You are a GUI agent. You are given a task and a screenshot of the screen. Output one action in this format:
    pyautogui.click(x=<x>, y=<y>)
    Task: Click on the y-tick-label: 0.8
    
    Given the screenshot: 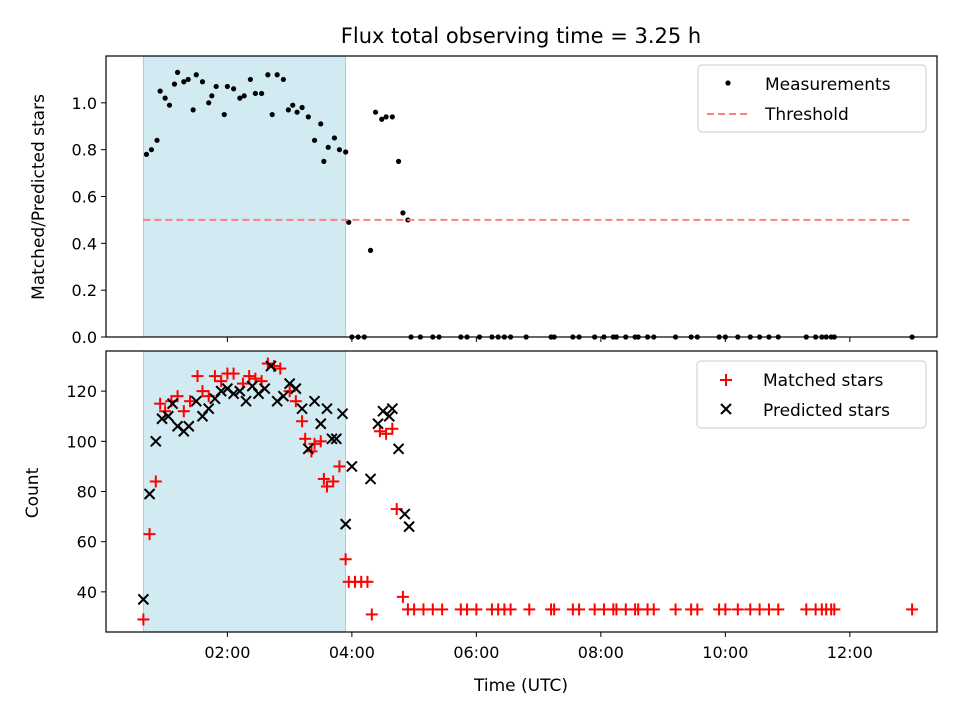 What is the action you would take?
    pyautogui.click(x=84, y=150)
    